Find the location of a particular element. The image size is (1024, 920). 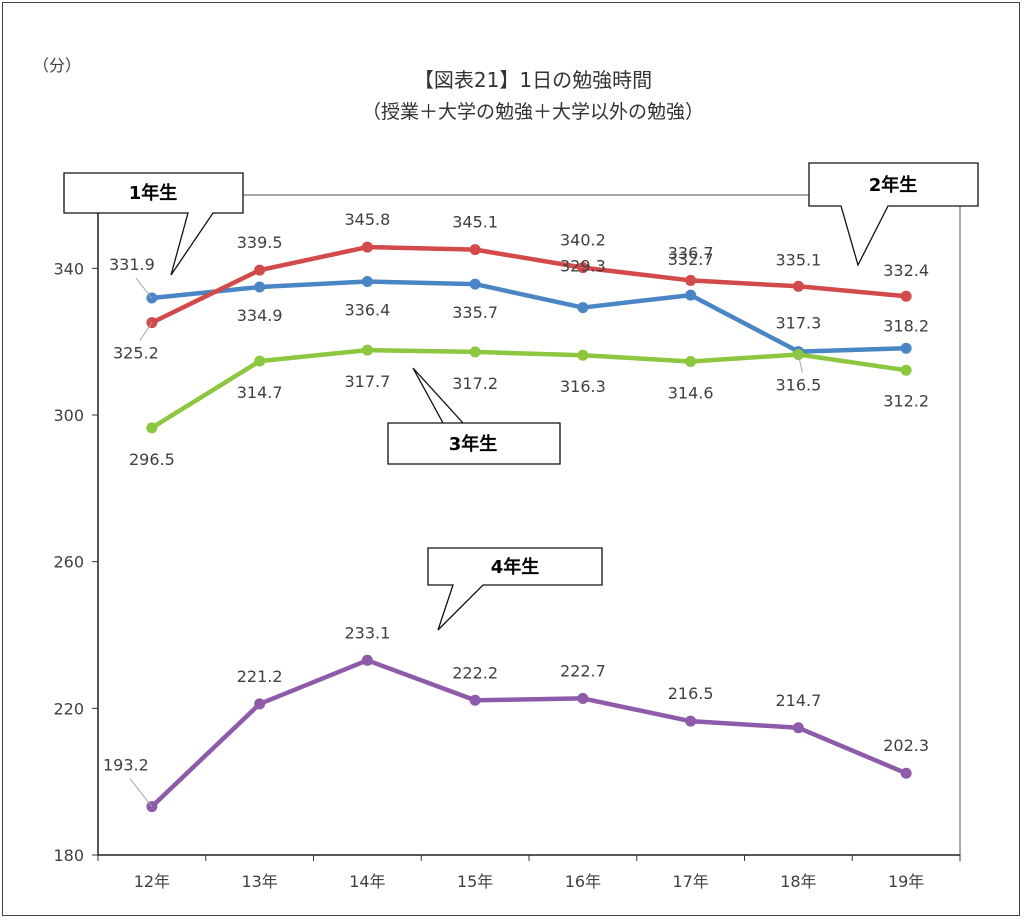

y-tick-label: 340 is located at coordinates (68, 268).